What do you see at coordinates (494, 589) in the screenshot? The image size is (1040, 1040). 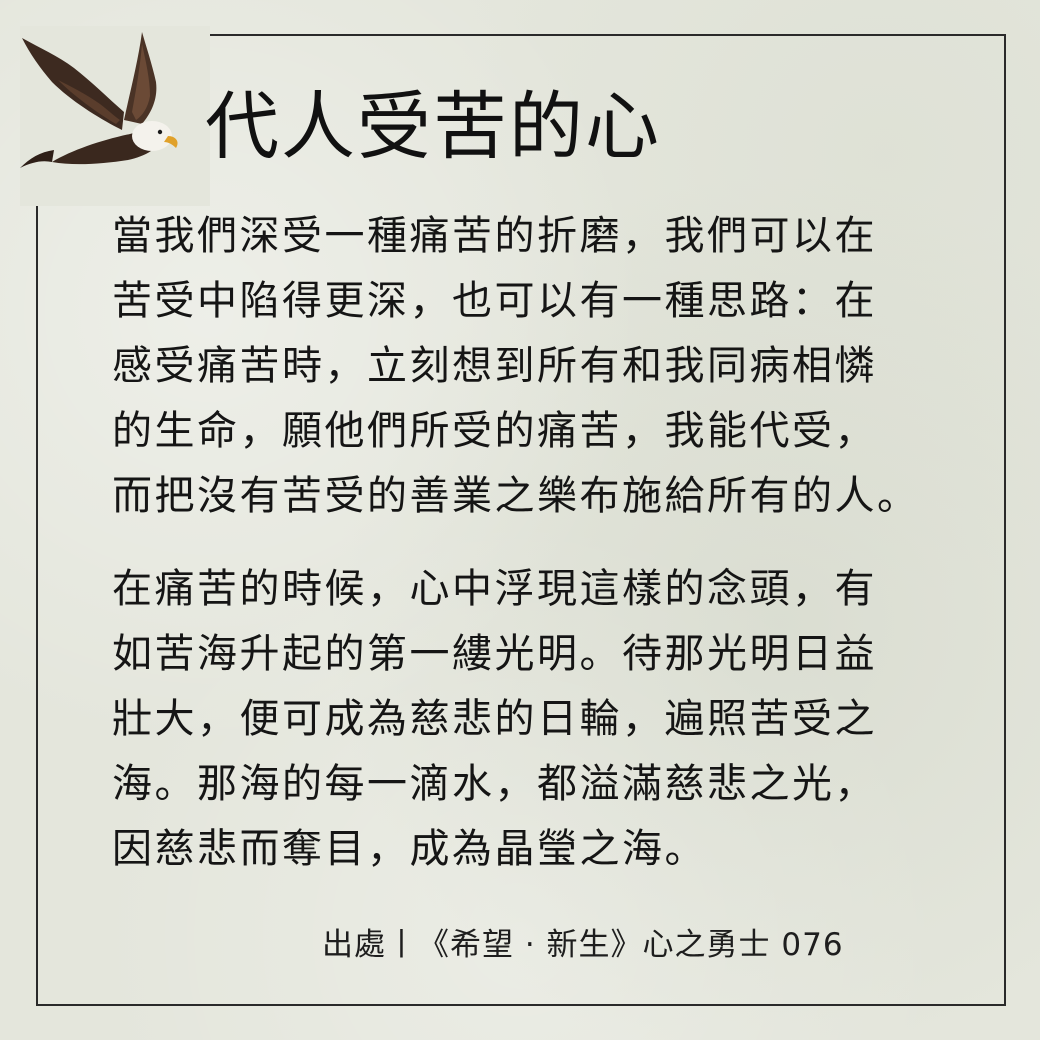 I see `text-line: 在痛苦的時候，心中浮現這樣的念頭，有` at bounding box center [494, 589].